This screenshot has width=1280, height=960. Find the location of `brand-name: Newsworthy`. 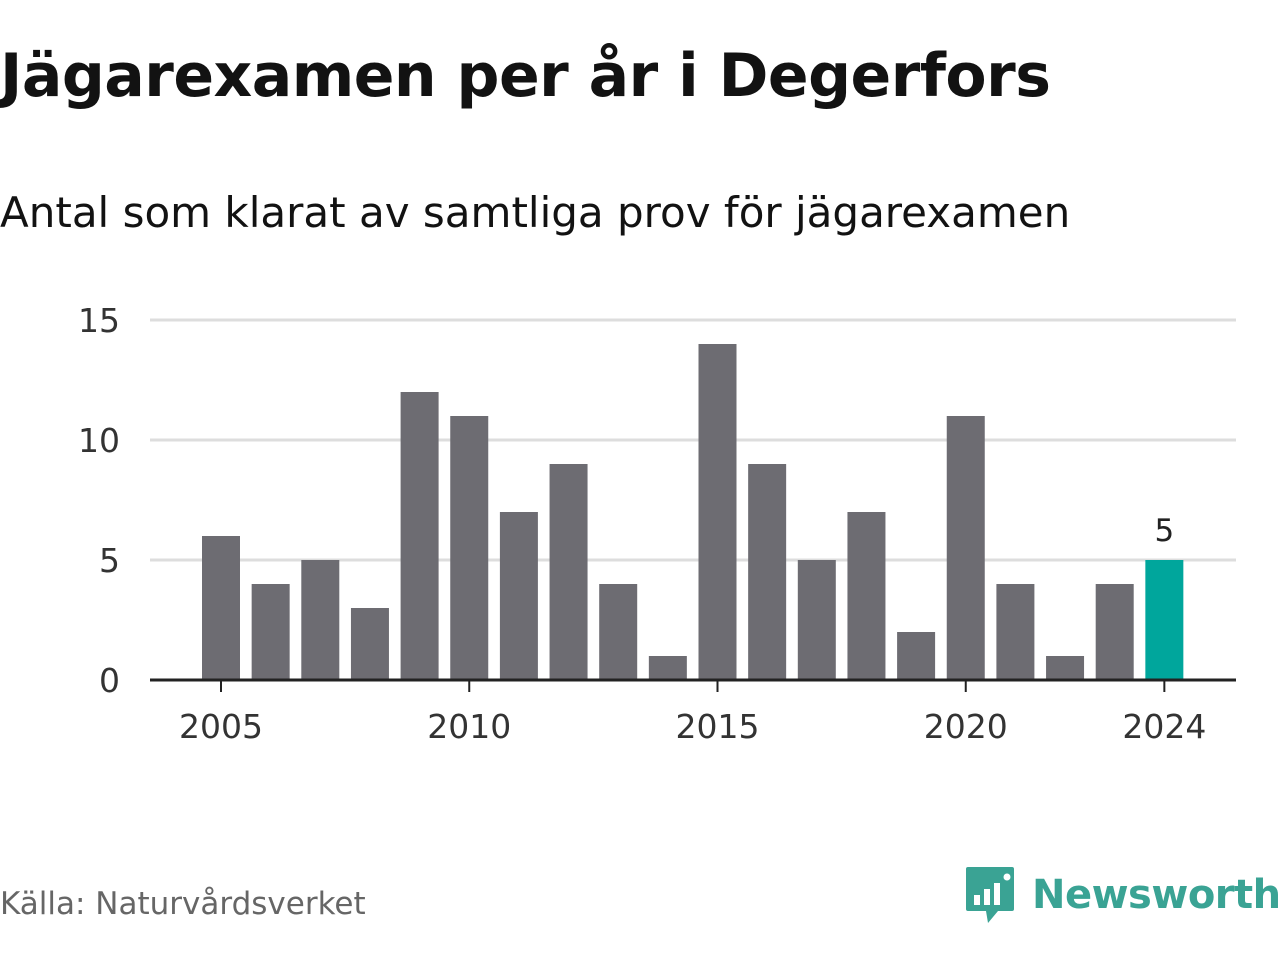

brand-name: Newsworthy is located at coordinates (1156, 895).